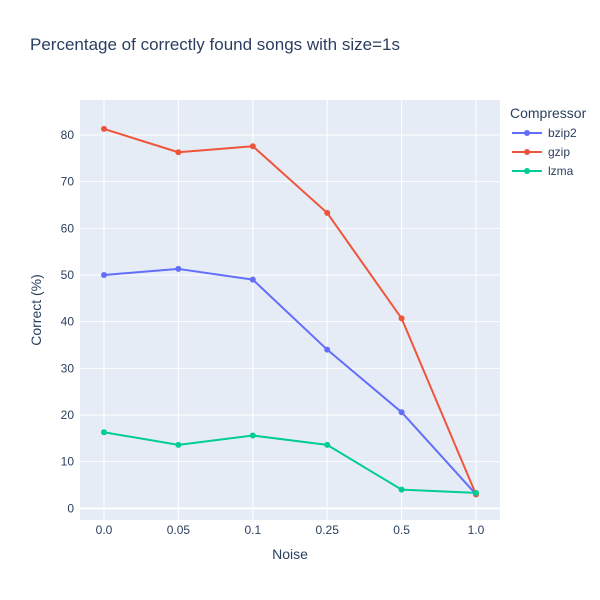 The height and width of the screenshot is (600, 600). Describe the element at coordinates (401, 530) in the screenshot. I see `x-tick-label: 0.5` at that location.